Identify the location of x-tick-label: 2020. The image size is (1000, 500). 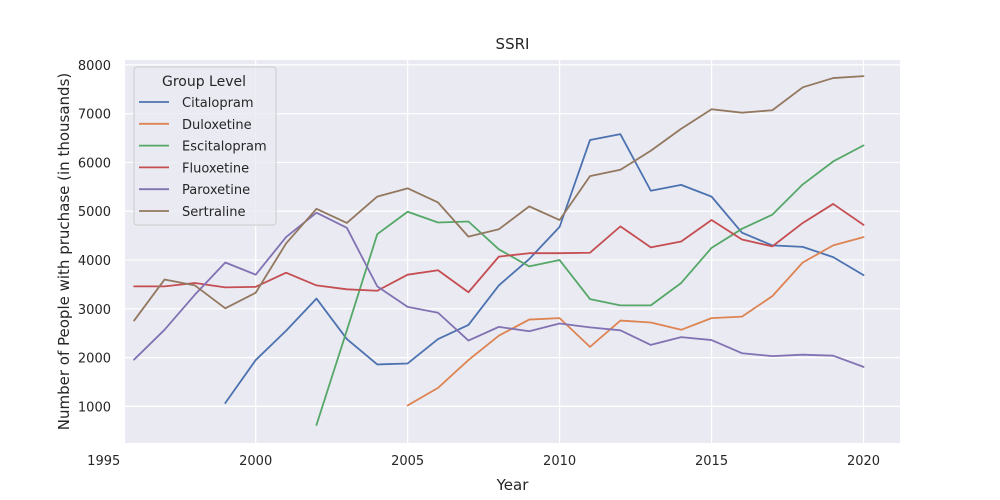
(863, 461).